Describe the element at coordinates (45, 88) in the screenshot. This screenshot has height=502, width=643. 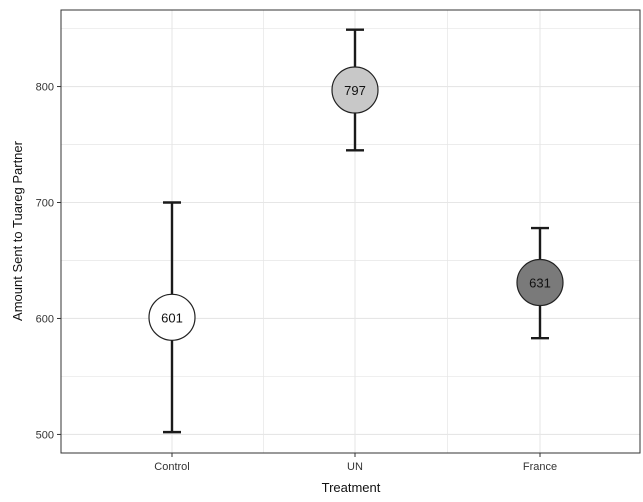
I see `y-tick-label: 800` at that location.